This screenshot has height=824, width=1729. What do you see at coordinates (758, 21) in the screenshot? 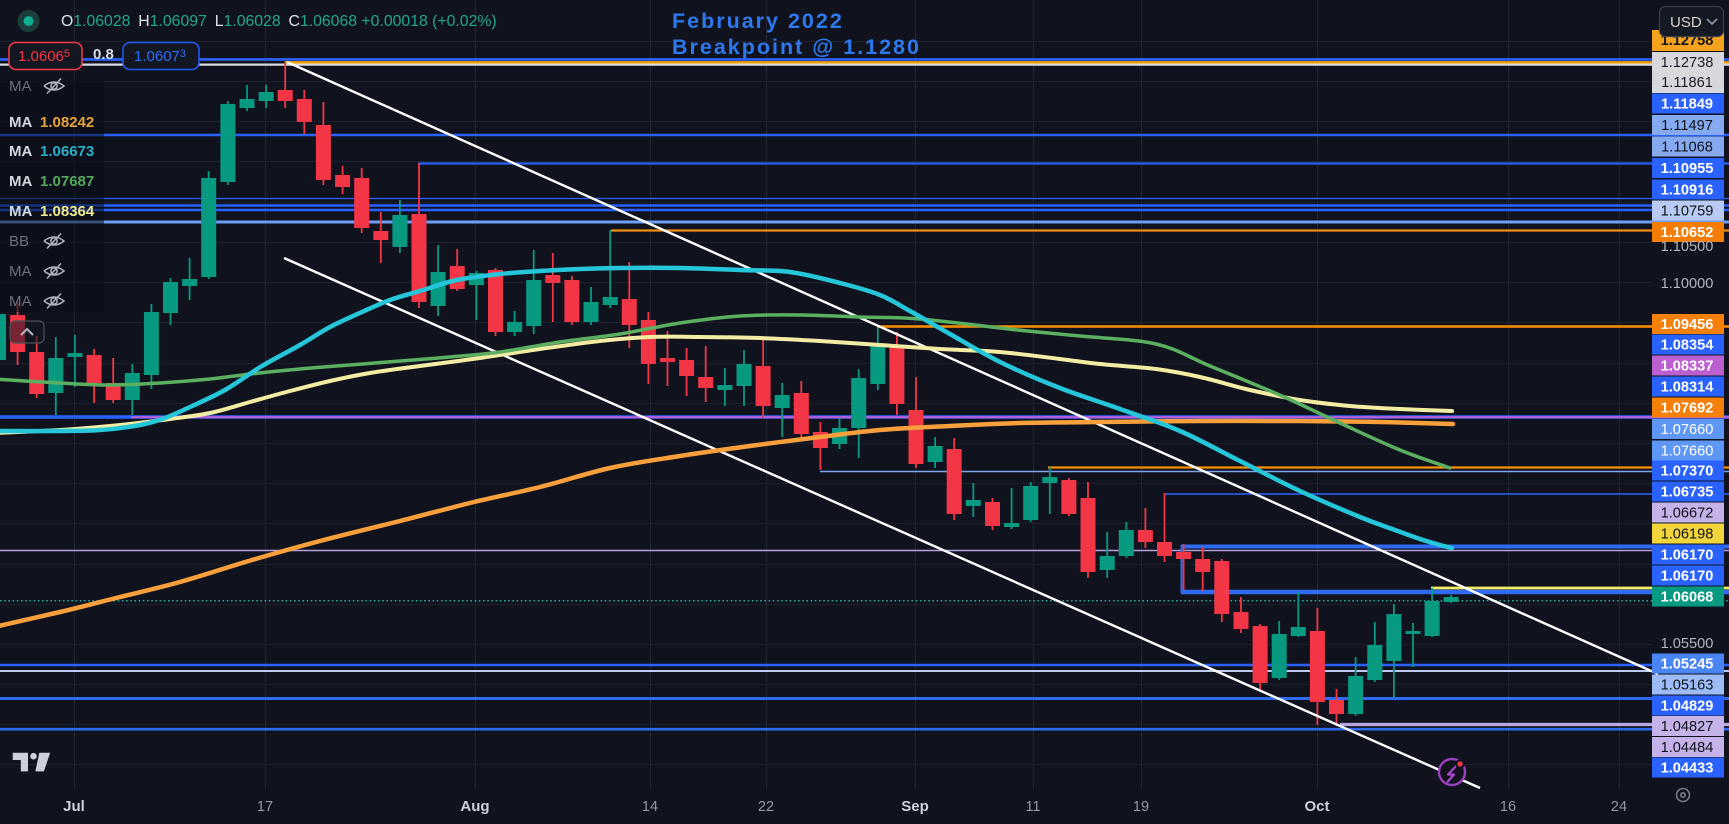
I see `svg-text: February 2022` at bounding box center [758, 21].